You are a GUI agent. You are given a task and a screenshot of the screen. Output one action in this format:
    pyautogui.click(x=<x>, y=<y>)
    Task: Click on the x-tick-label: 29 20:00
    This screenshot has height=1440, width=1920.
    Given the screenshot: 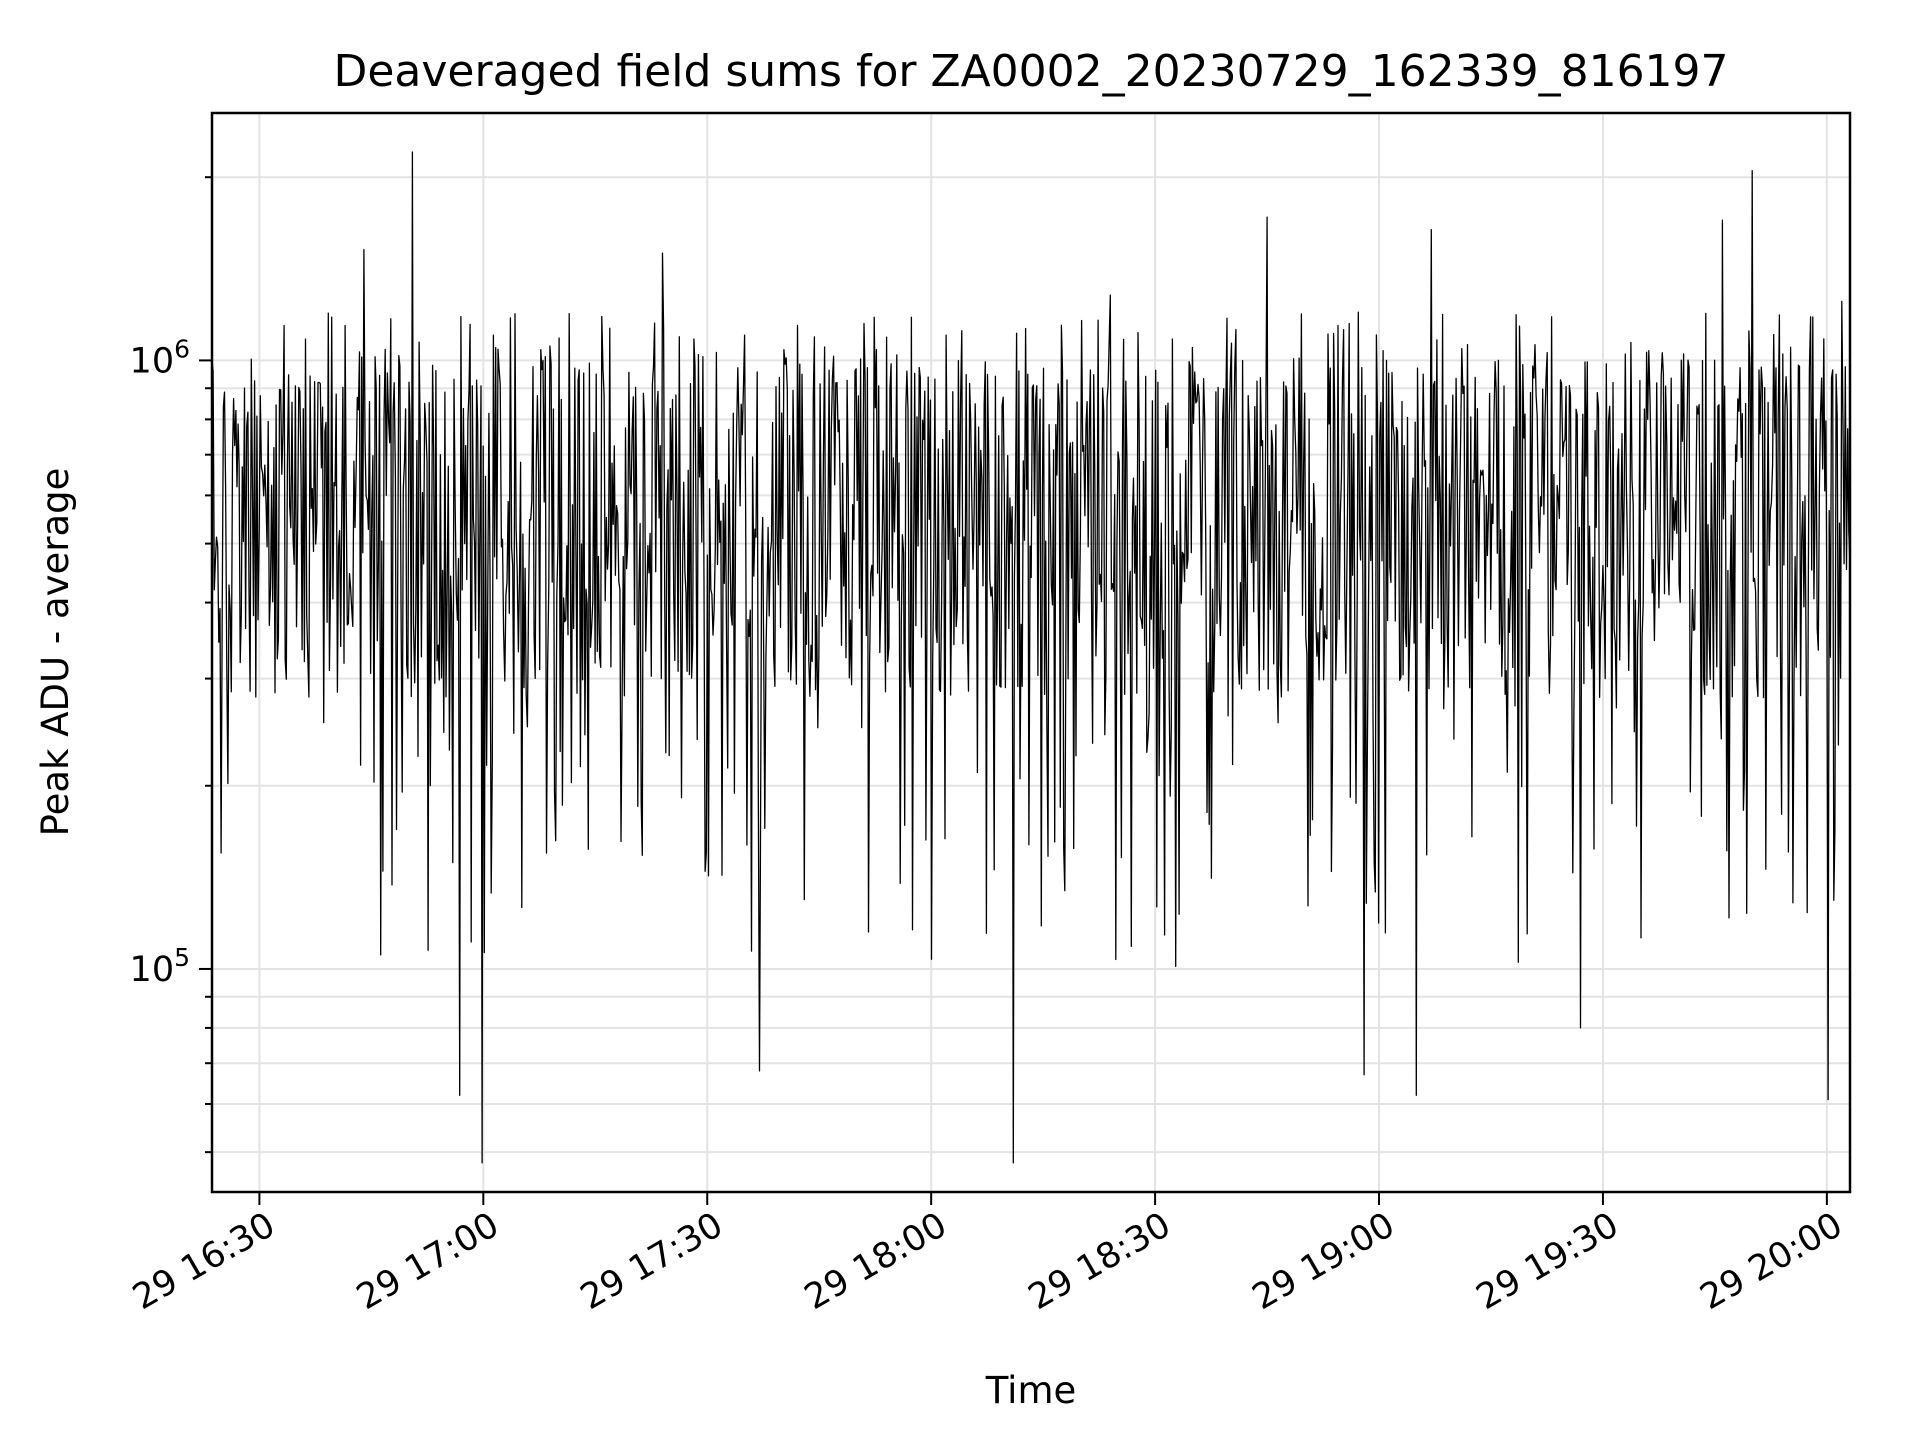 What is the action you would take?
    pyautogui.click(x=1772, y=1261)
    